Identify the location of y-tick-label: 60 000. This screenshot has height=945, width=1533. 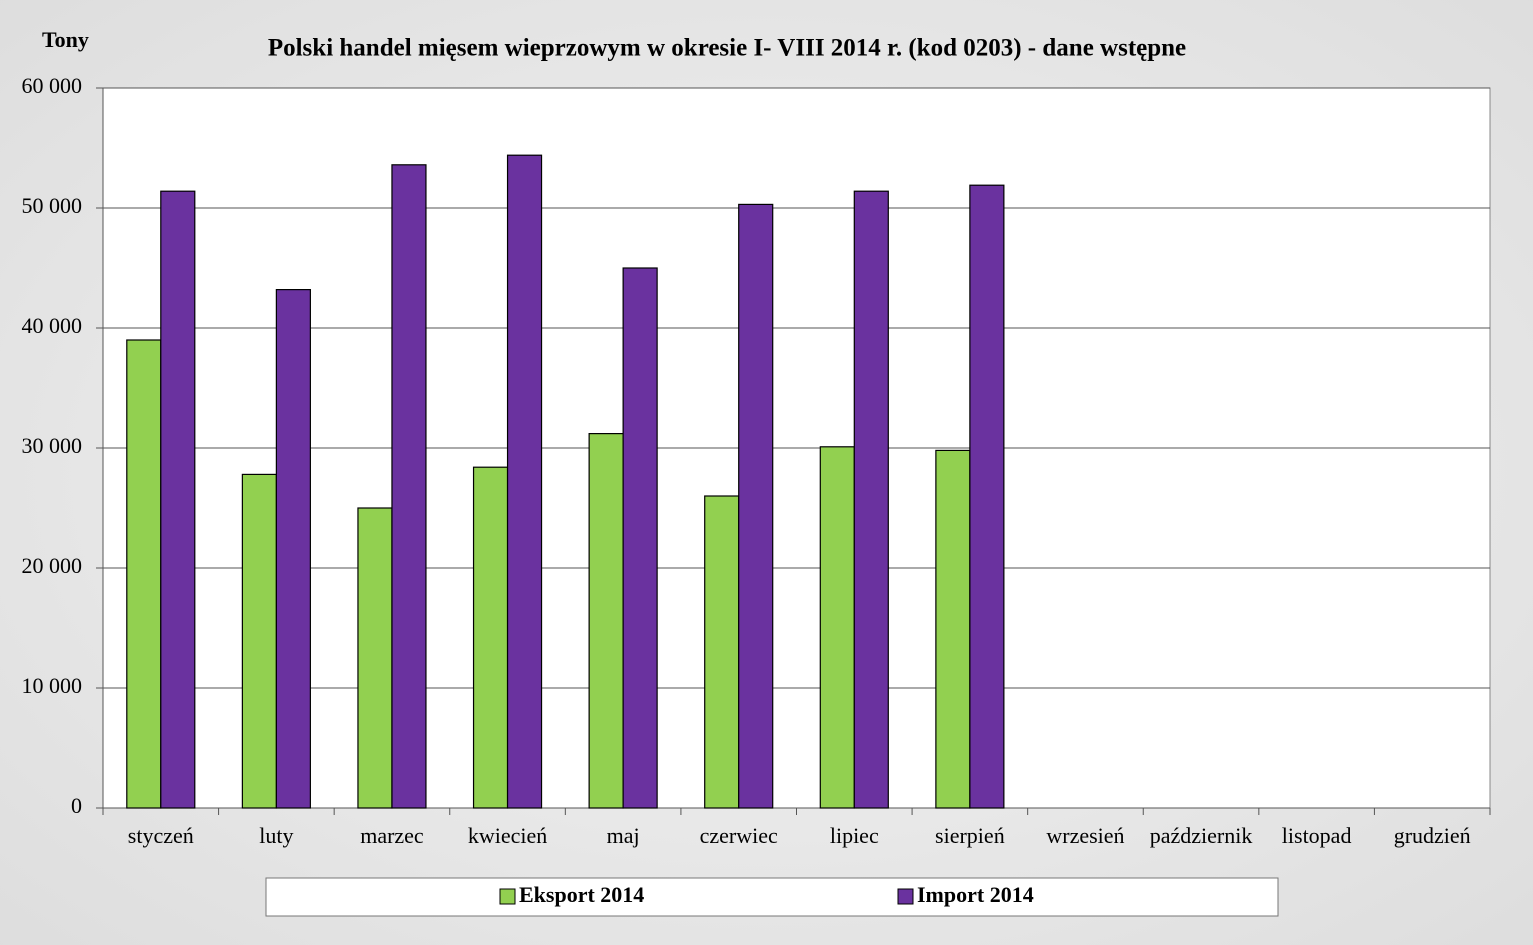
(52, 85).